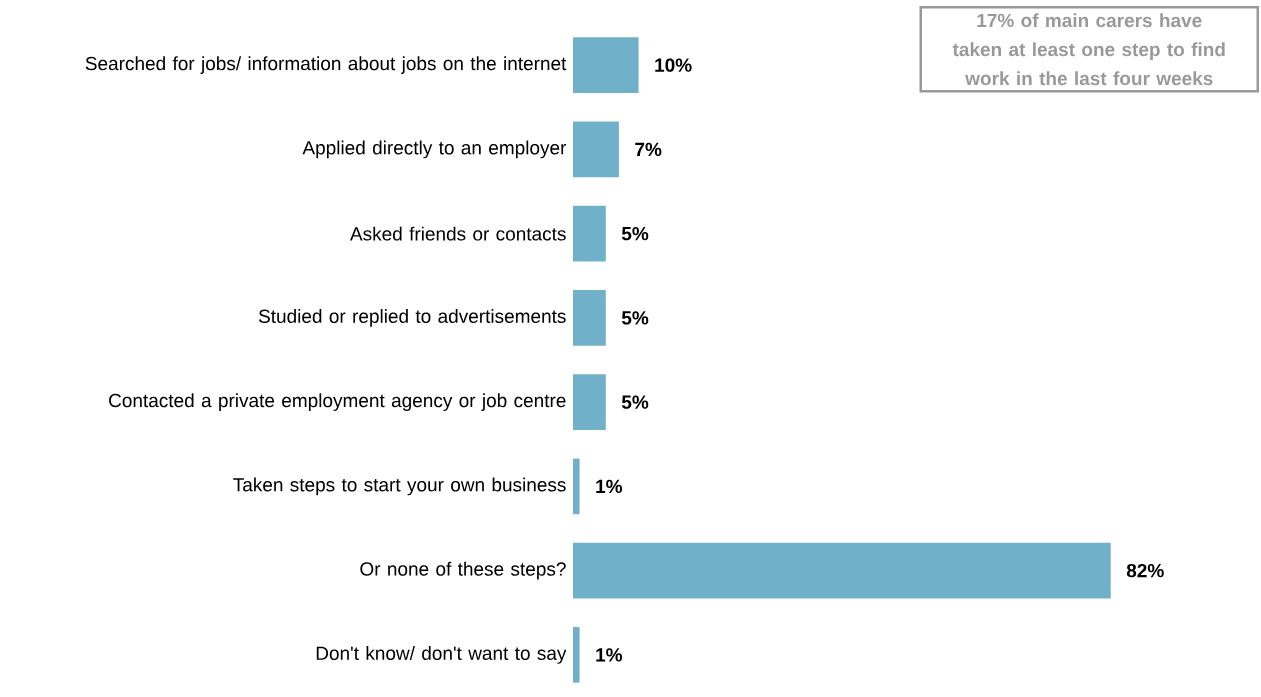 The width and height of the screenshot is (1261, 697). I want to click on y-tick-label: Contacted a private employment agency or job centre, so click(337, 402).